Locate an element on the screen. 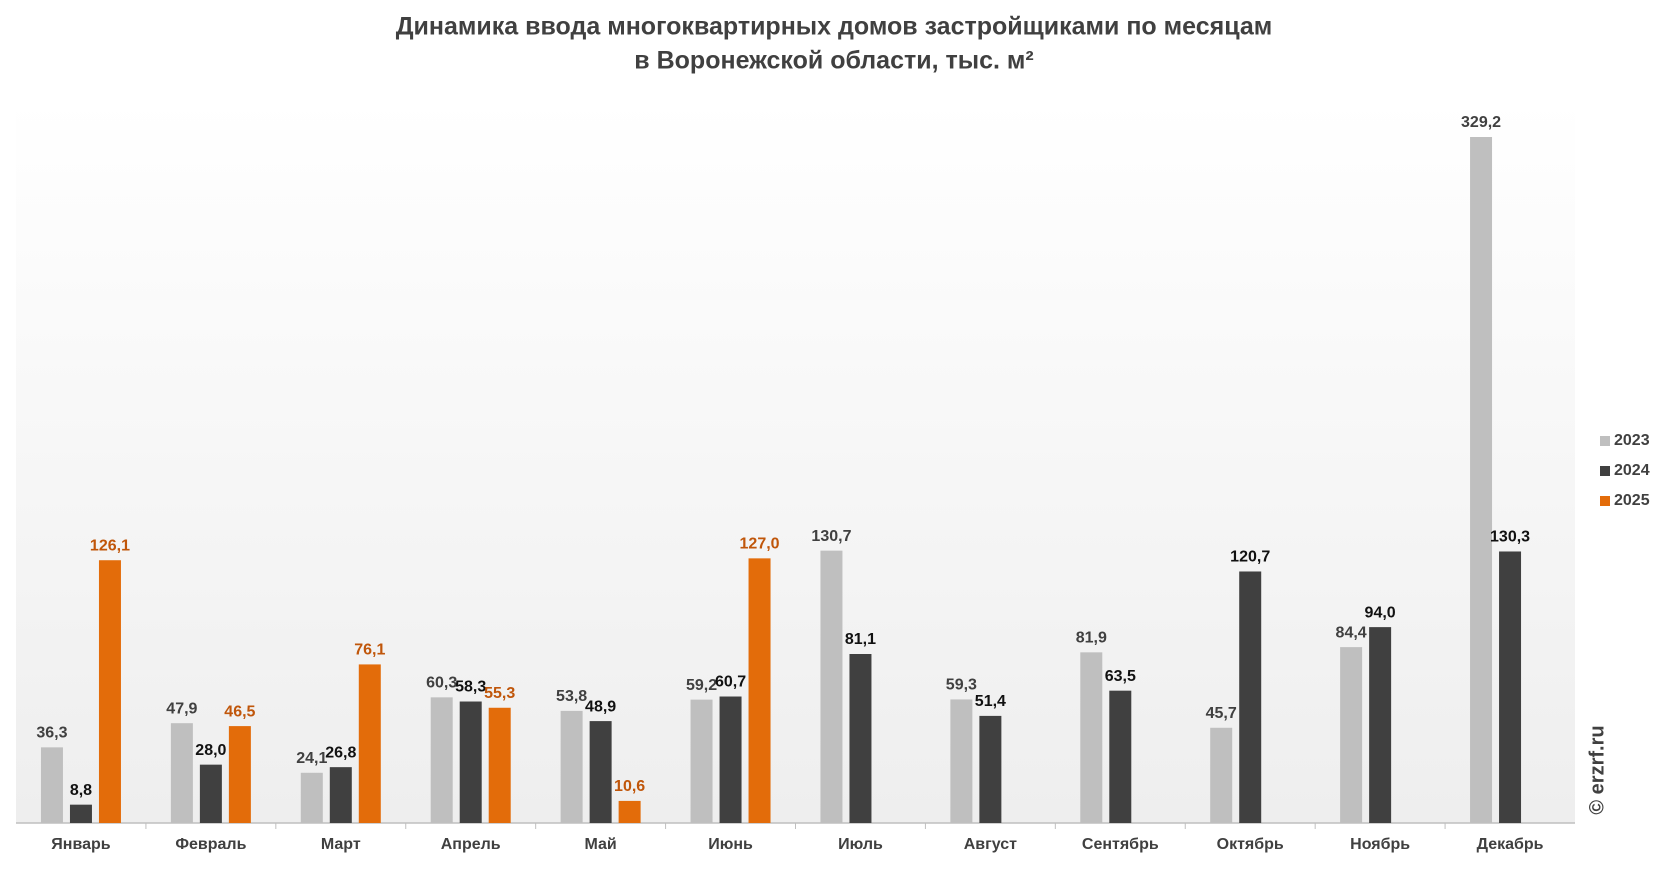  data-label: 59,2 is located at coordinates (701, 685).